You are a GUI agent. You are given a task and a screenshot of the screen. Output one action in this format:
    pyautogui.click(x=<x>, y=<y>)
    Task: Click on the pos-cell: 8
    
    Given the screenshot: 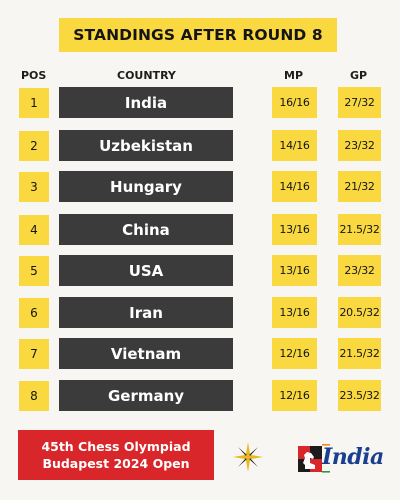 What is the action you would take?
    pyautogui.click(x=34, y=396)
    